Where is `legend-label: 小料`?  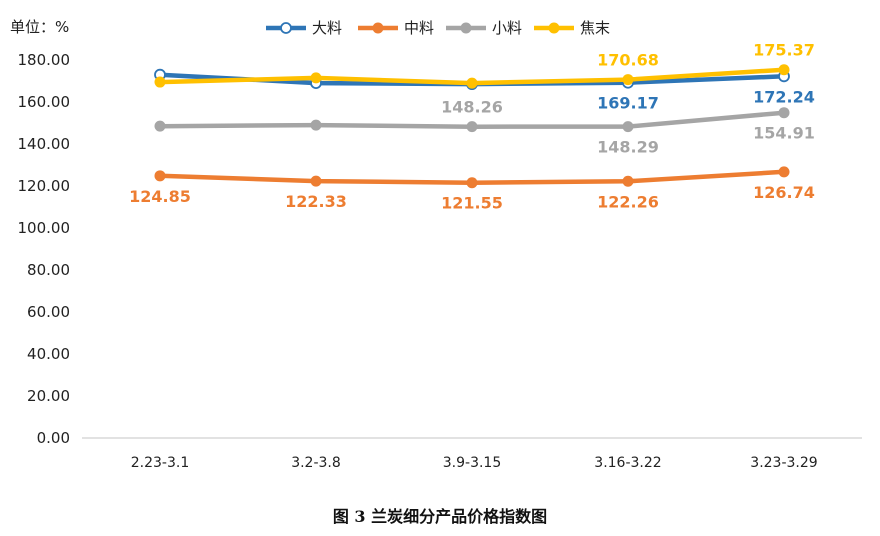 legend-label: 小料 is located at coordinates (507, 28).